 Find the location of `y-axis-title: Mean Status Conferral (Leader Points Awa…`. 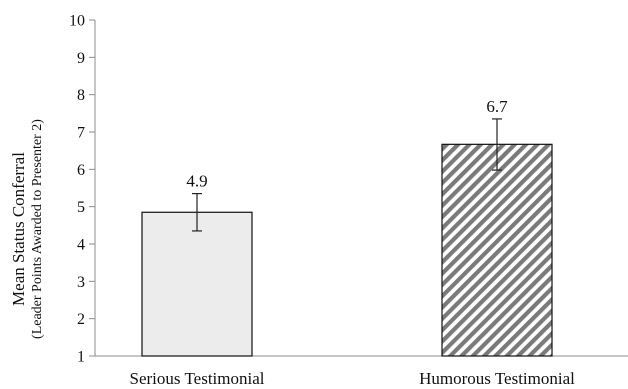

y-axis-title: Mean Status Conferral (Leader Points Awa… is located at coordinates (27, 229).